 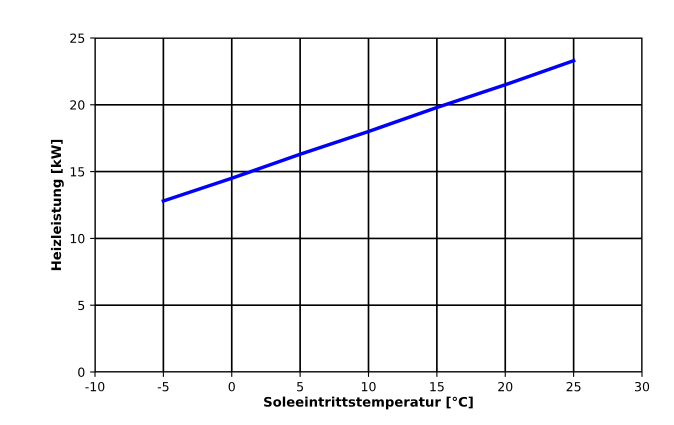 I want to click on x-tick-label: 5, so click(x=300, y=387).